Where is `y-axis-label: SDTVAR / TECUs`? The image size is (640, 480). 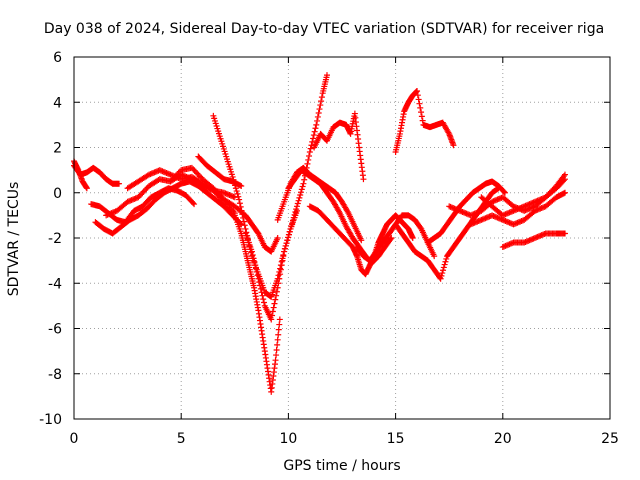 y-axis-label: SDTVAR / TECUs is located at coordinates (14, 239).